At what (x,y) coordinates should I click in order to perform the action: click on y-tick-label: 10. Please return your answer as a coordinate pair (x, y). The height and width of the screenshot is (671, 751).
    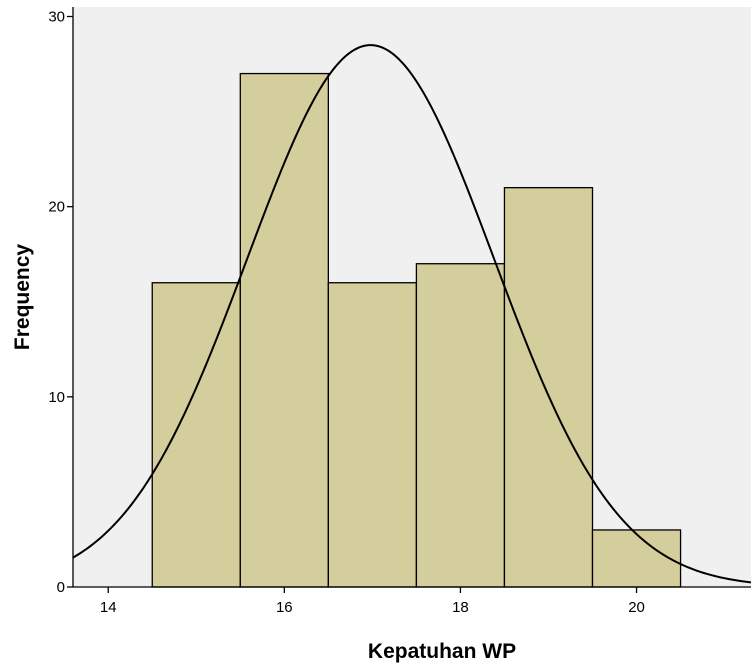
    Looking at the image, I should click on (56, 397).